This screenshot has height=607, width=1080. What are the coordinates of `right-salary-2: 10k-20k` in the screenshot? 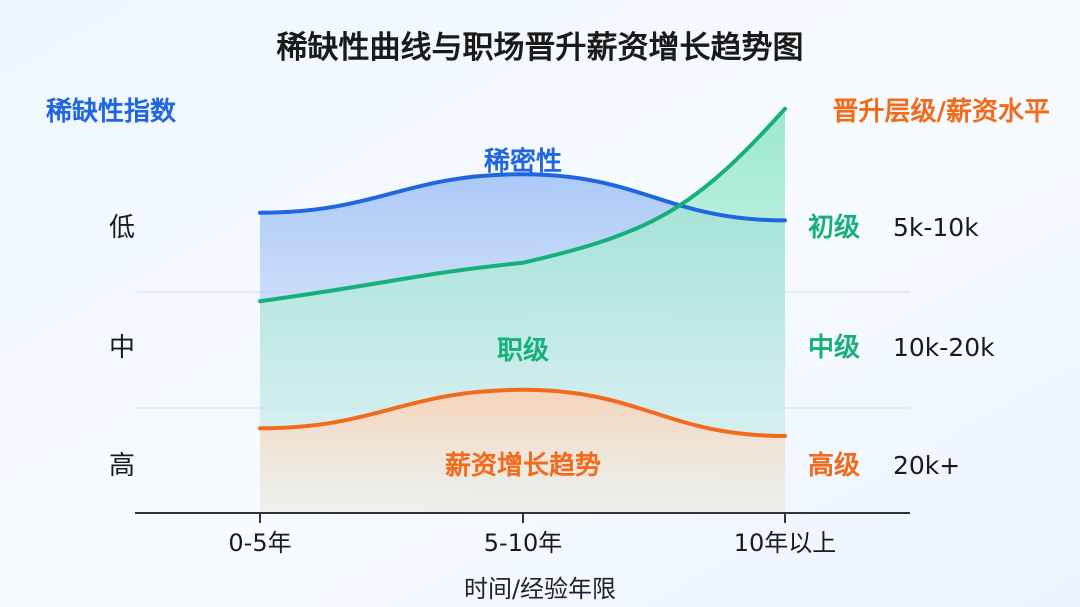 It's located at (944, 347).